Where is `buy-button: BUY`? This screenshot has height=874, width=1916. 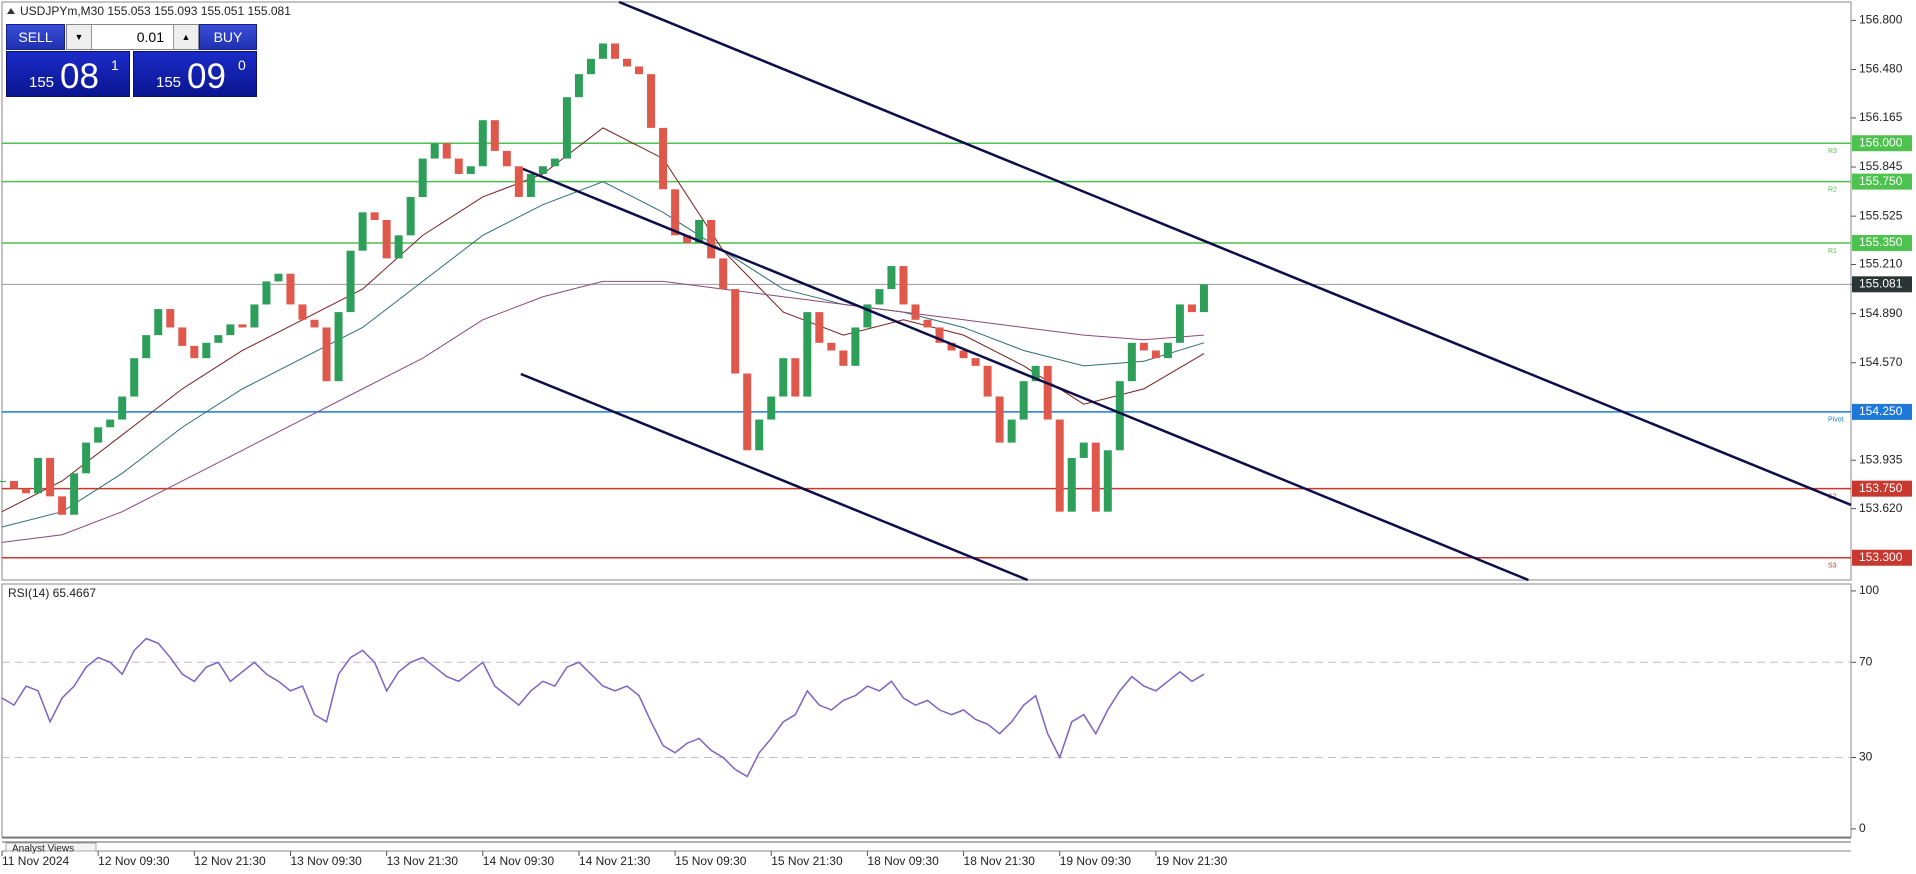
buy-button: BUY is located at coordinates (228, 37).